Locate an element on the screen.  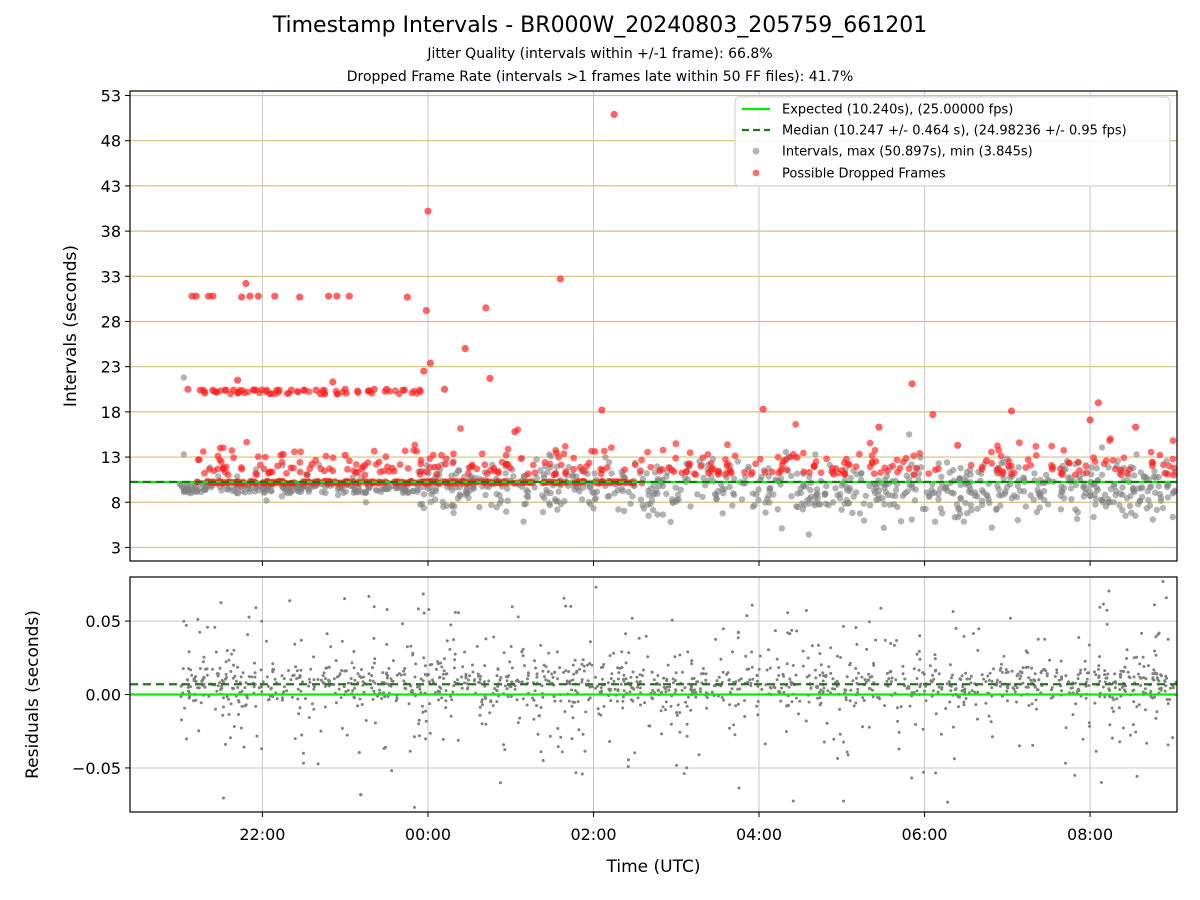
legend-box is located at coordinates (952, 141).